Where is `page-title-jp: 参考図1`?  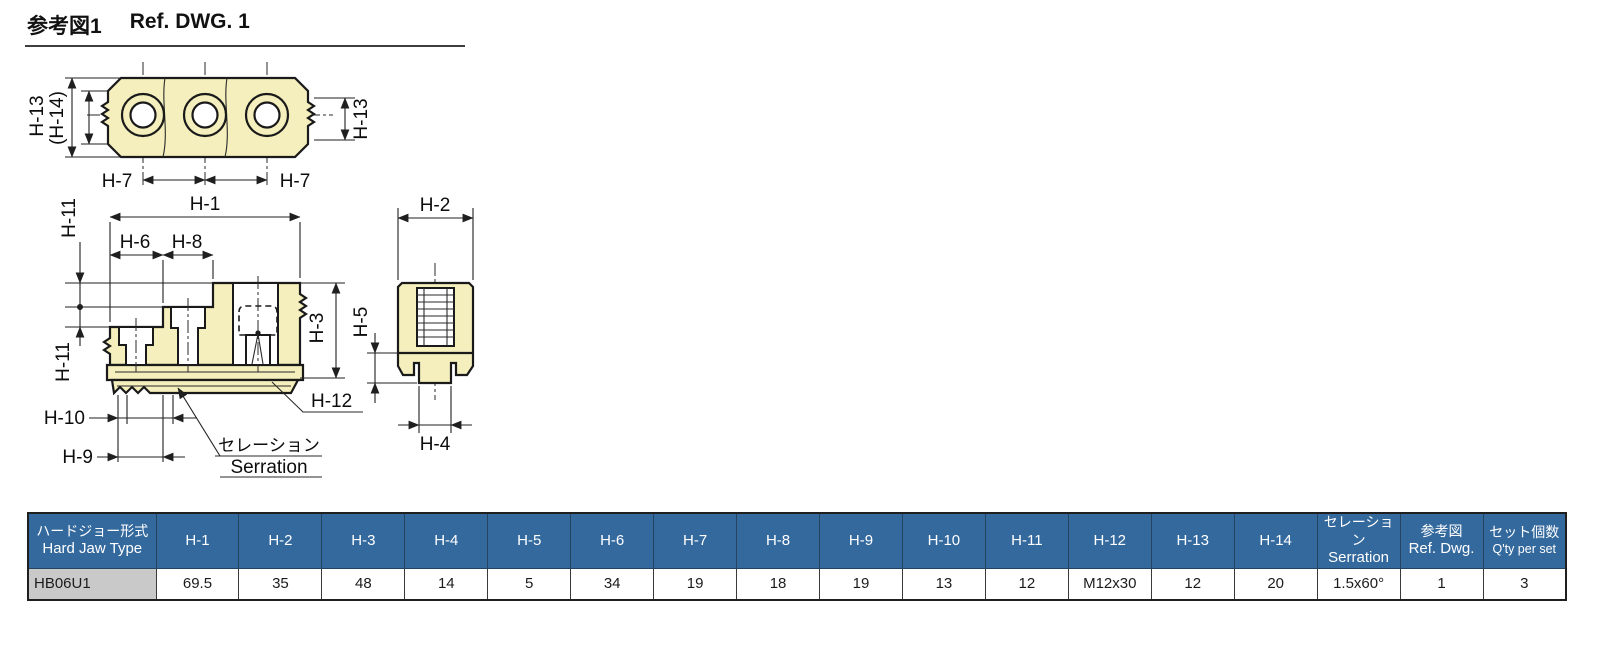 page-title-jp: 参考図1 is located at coordinates (64, 26).